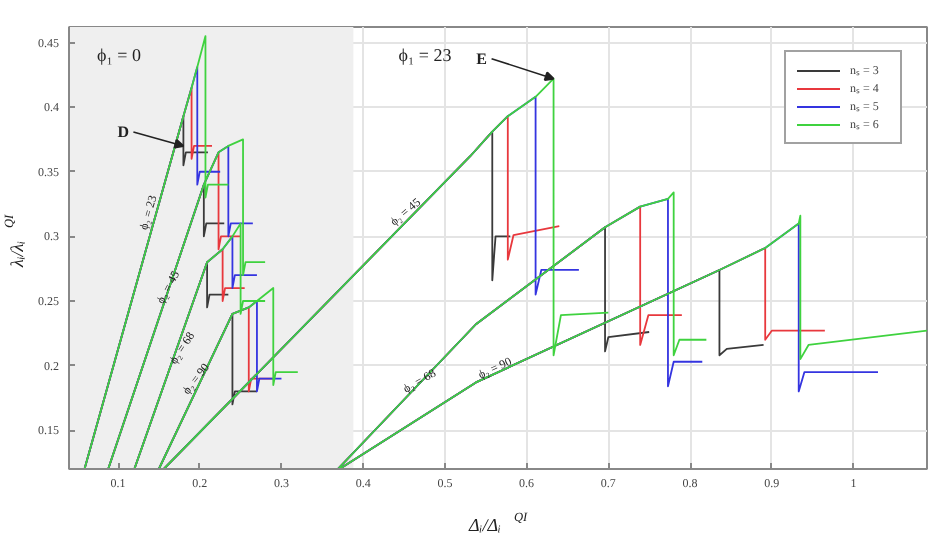  Describe the element at coordinates (425, 55) in the screenshot. I see `annotation: ϕ₁ = 23` at that location.